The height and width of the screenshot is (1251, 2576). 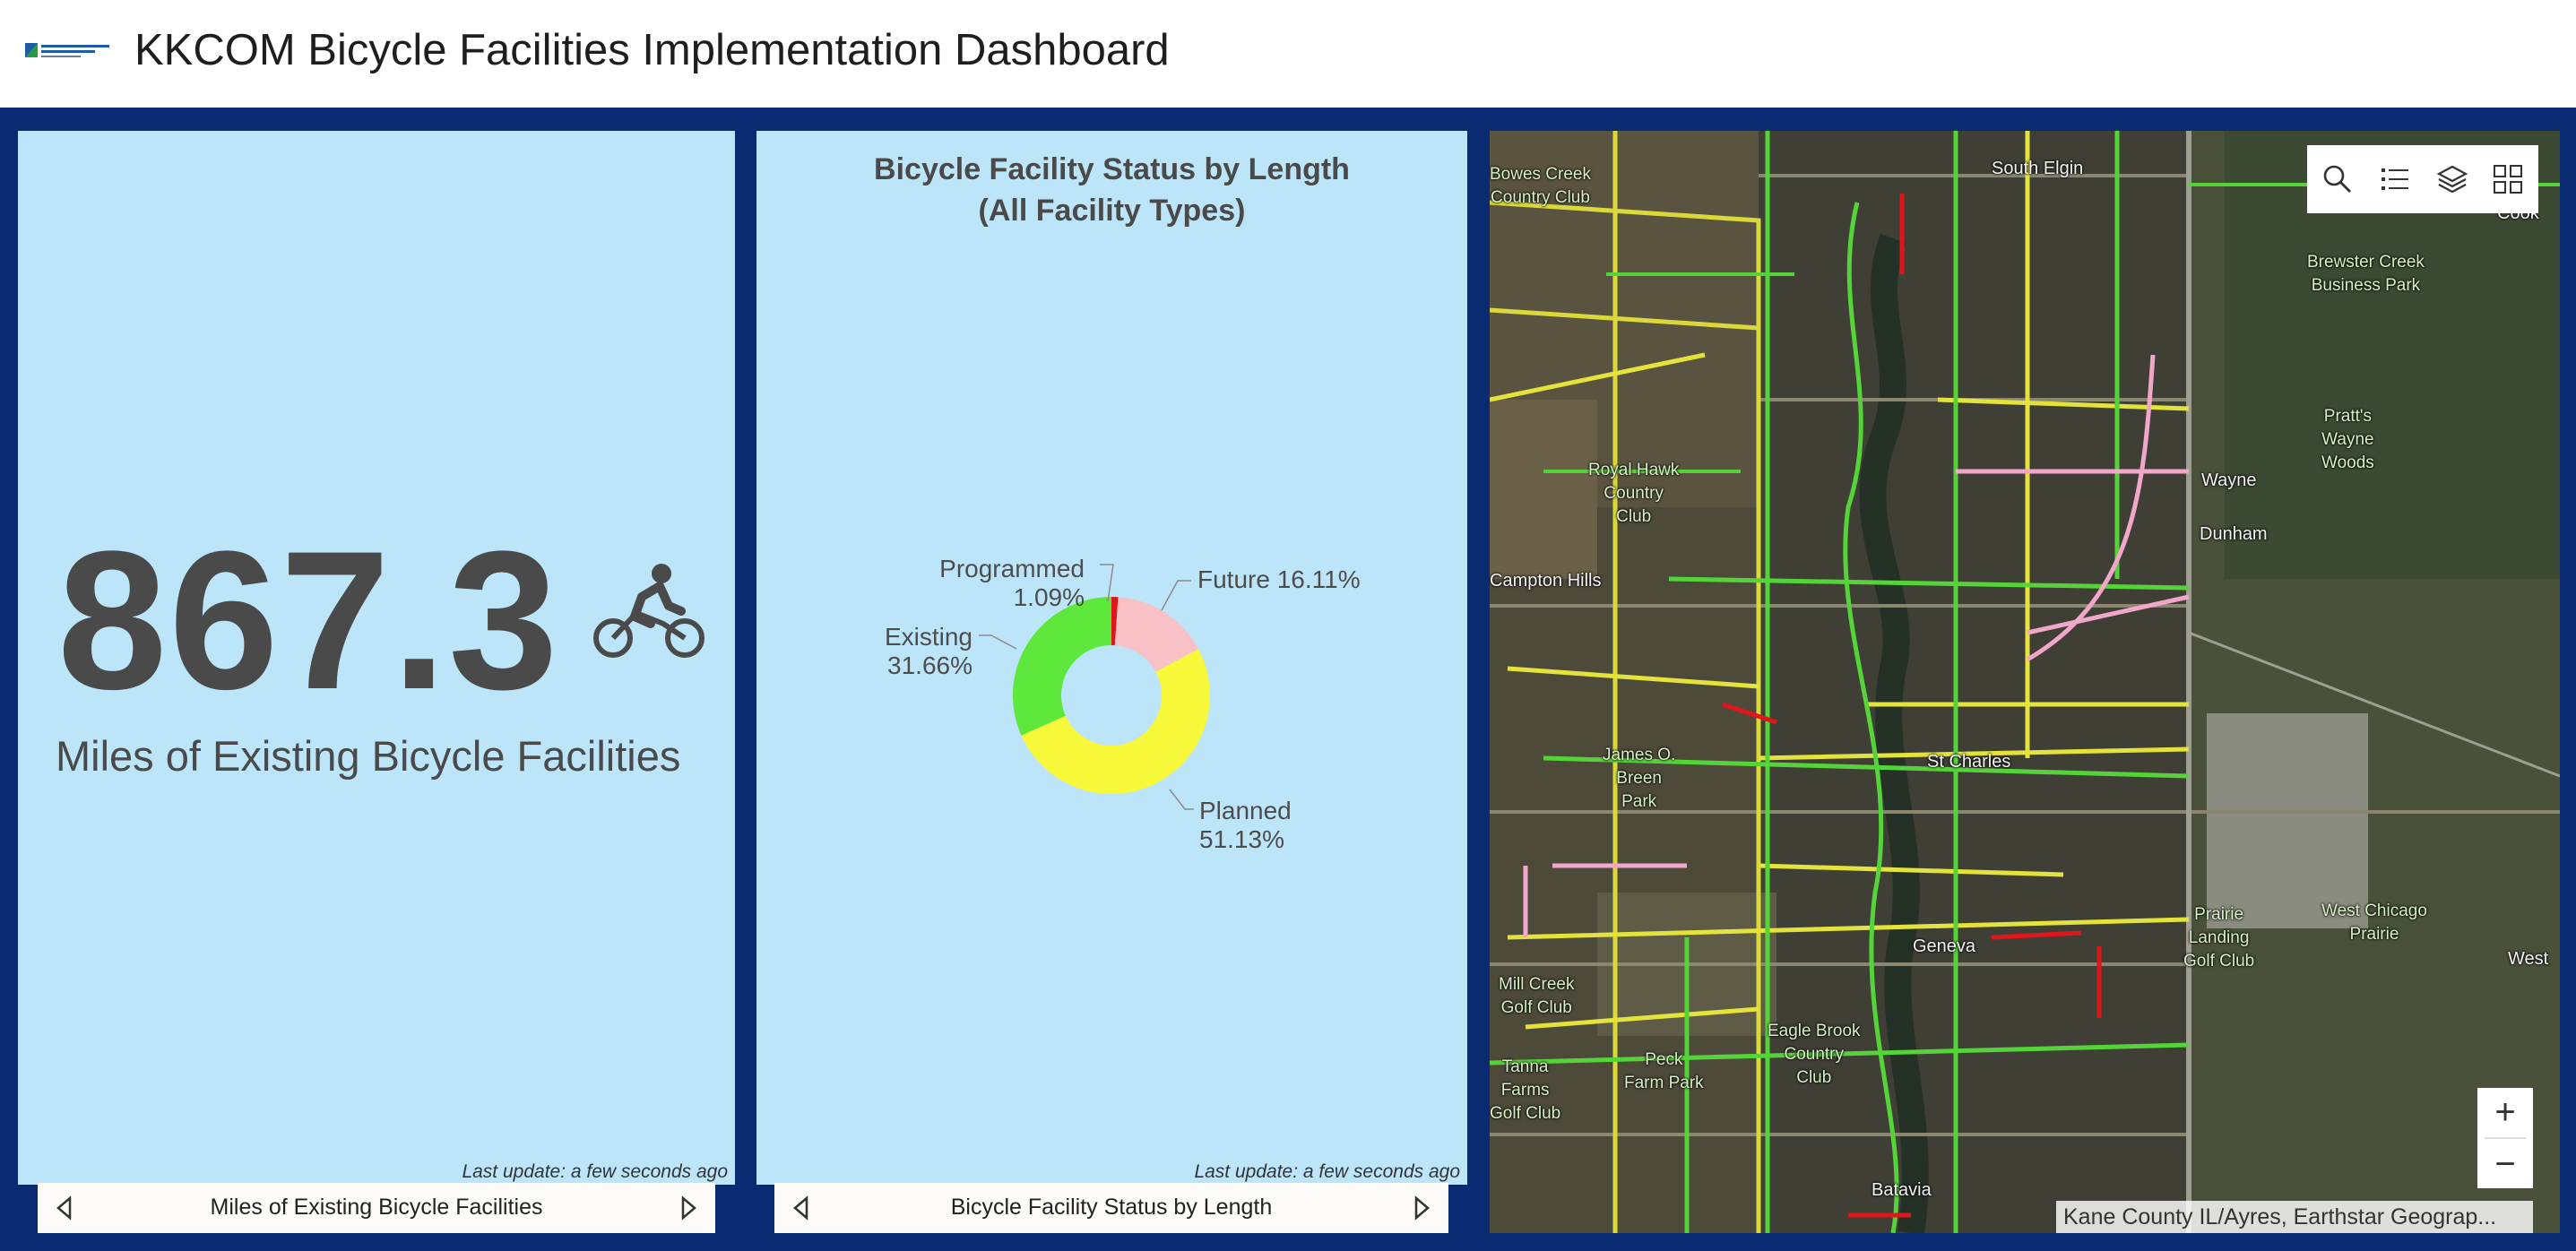 I want to click on data-label-programmed: 1.09%, so click(x=1049, y=597).